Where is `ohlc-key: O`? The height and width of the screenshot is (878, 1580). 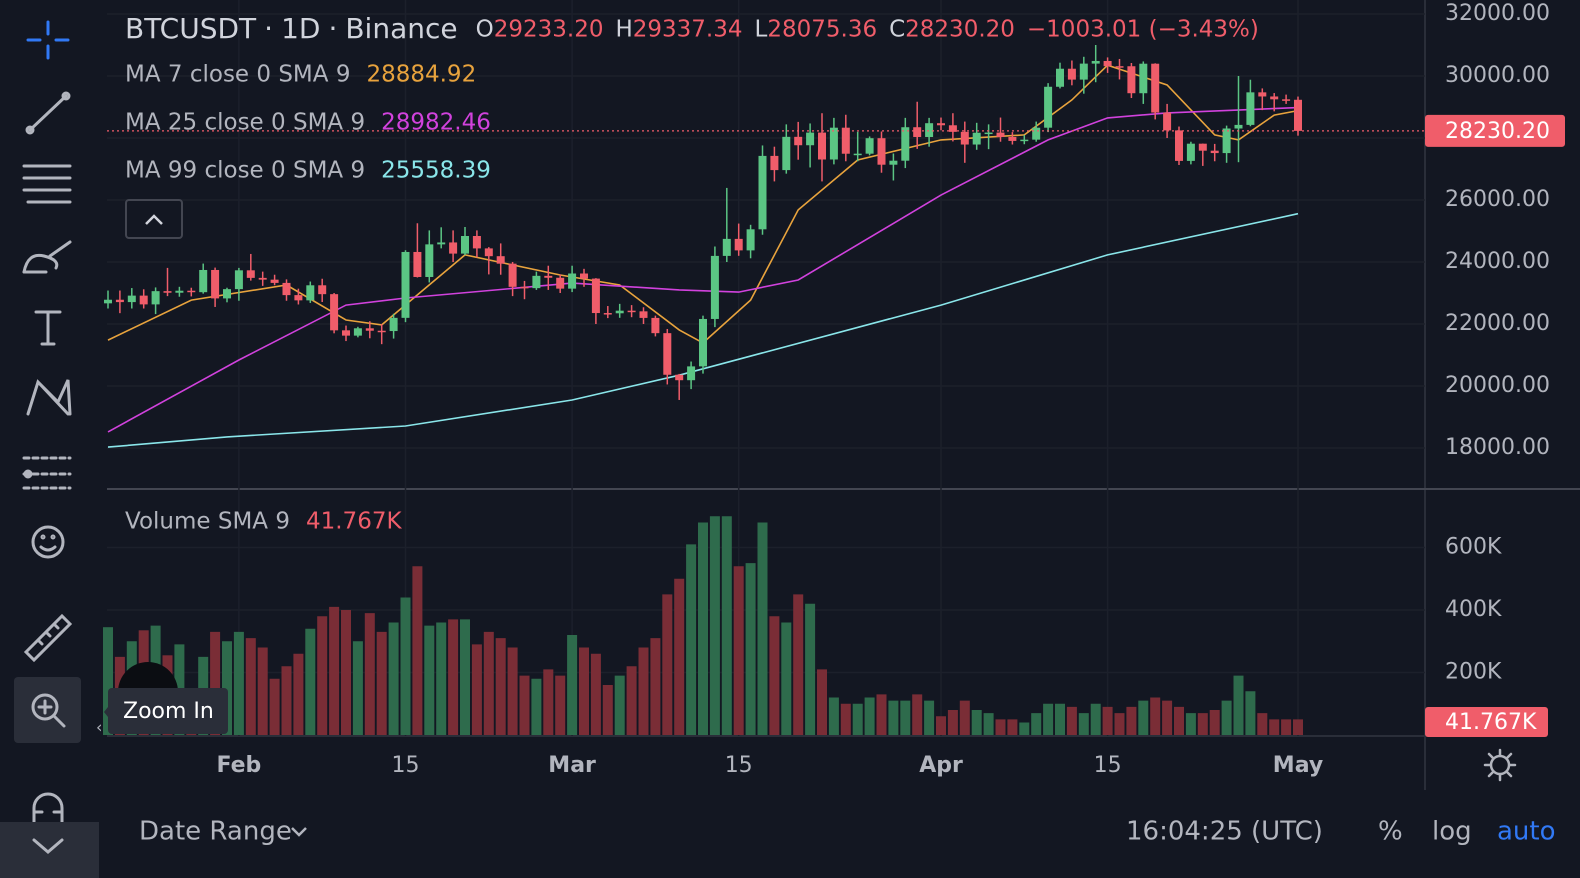
ohlc-key: O is located at coordinates (485, 30).